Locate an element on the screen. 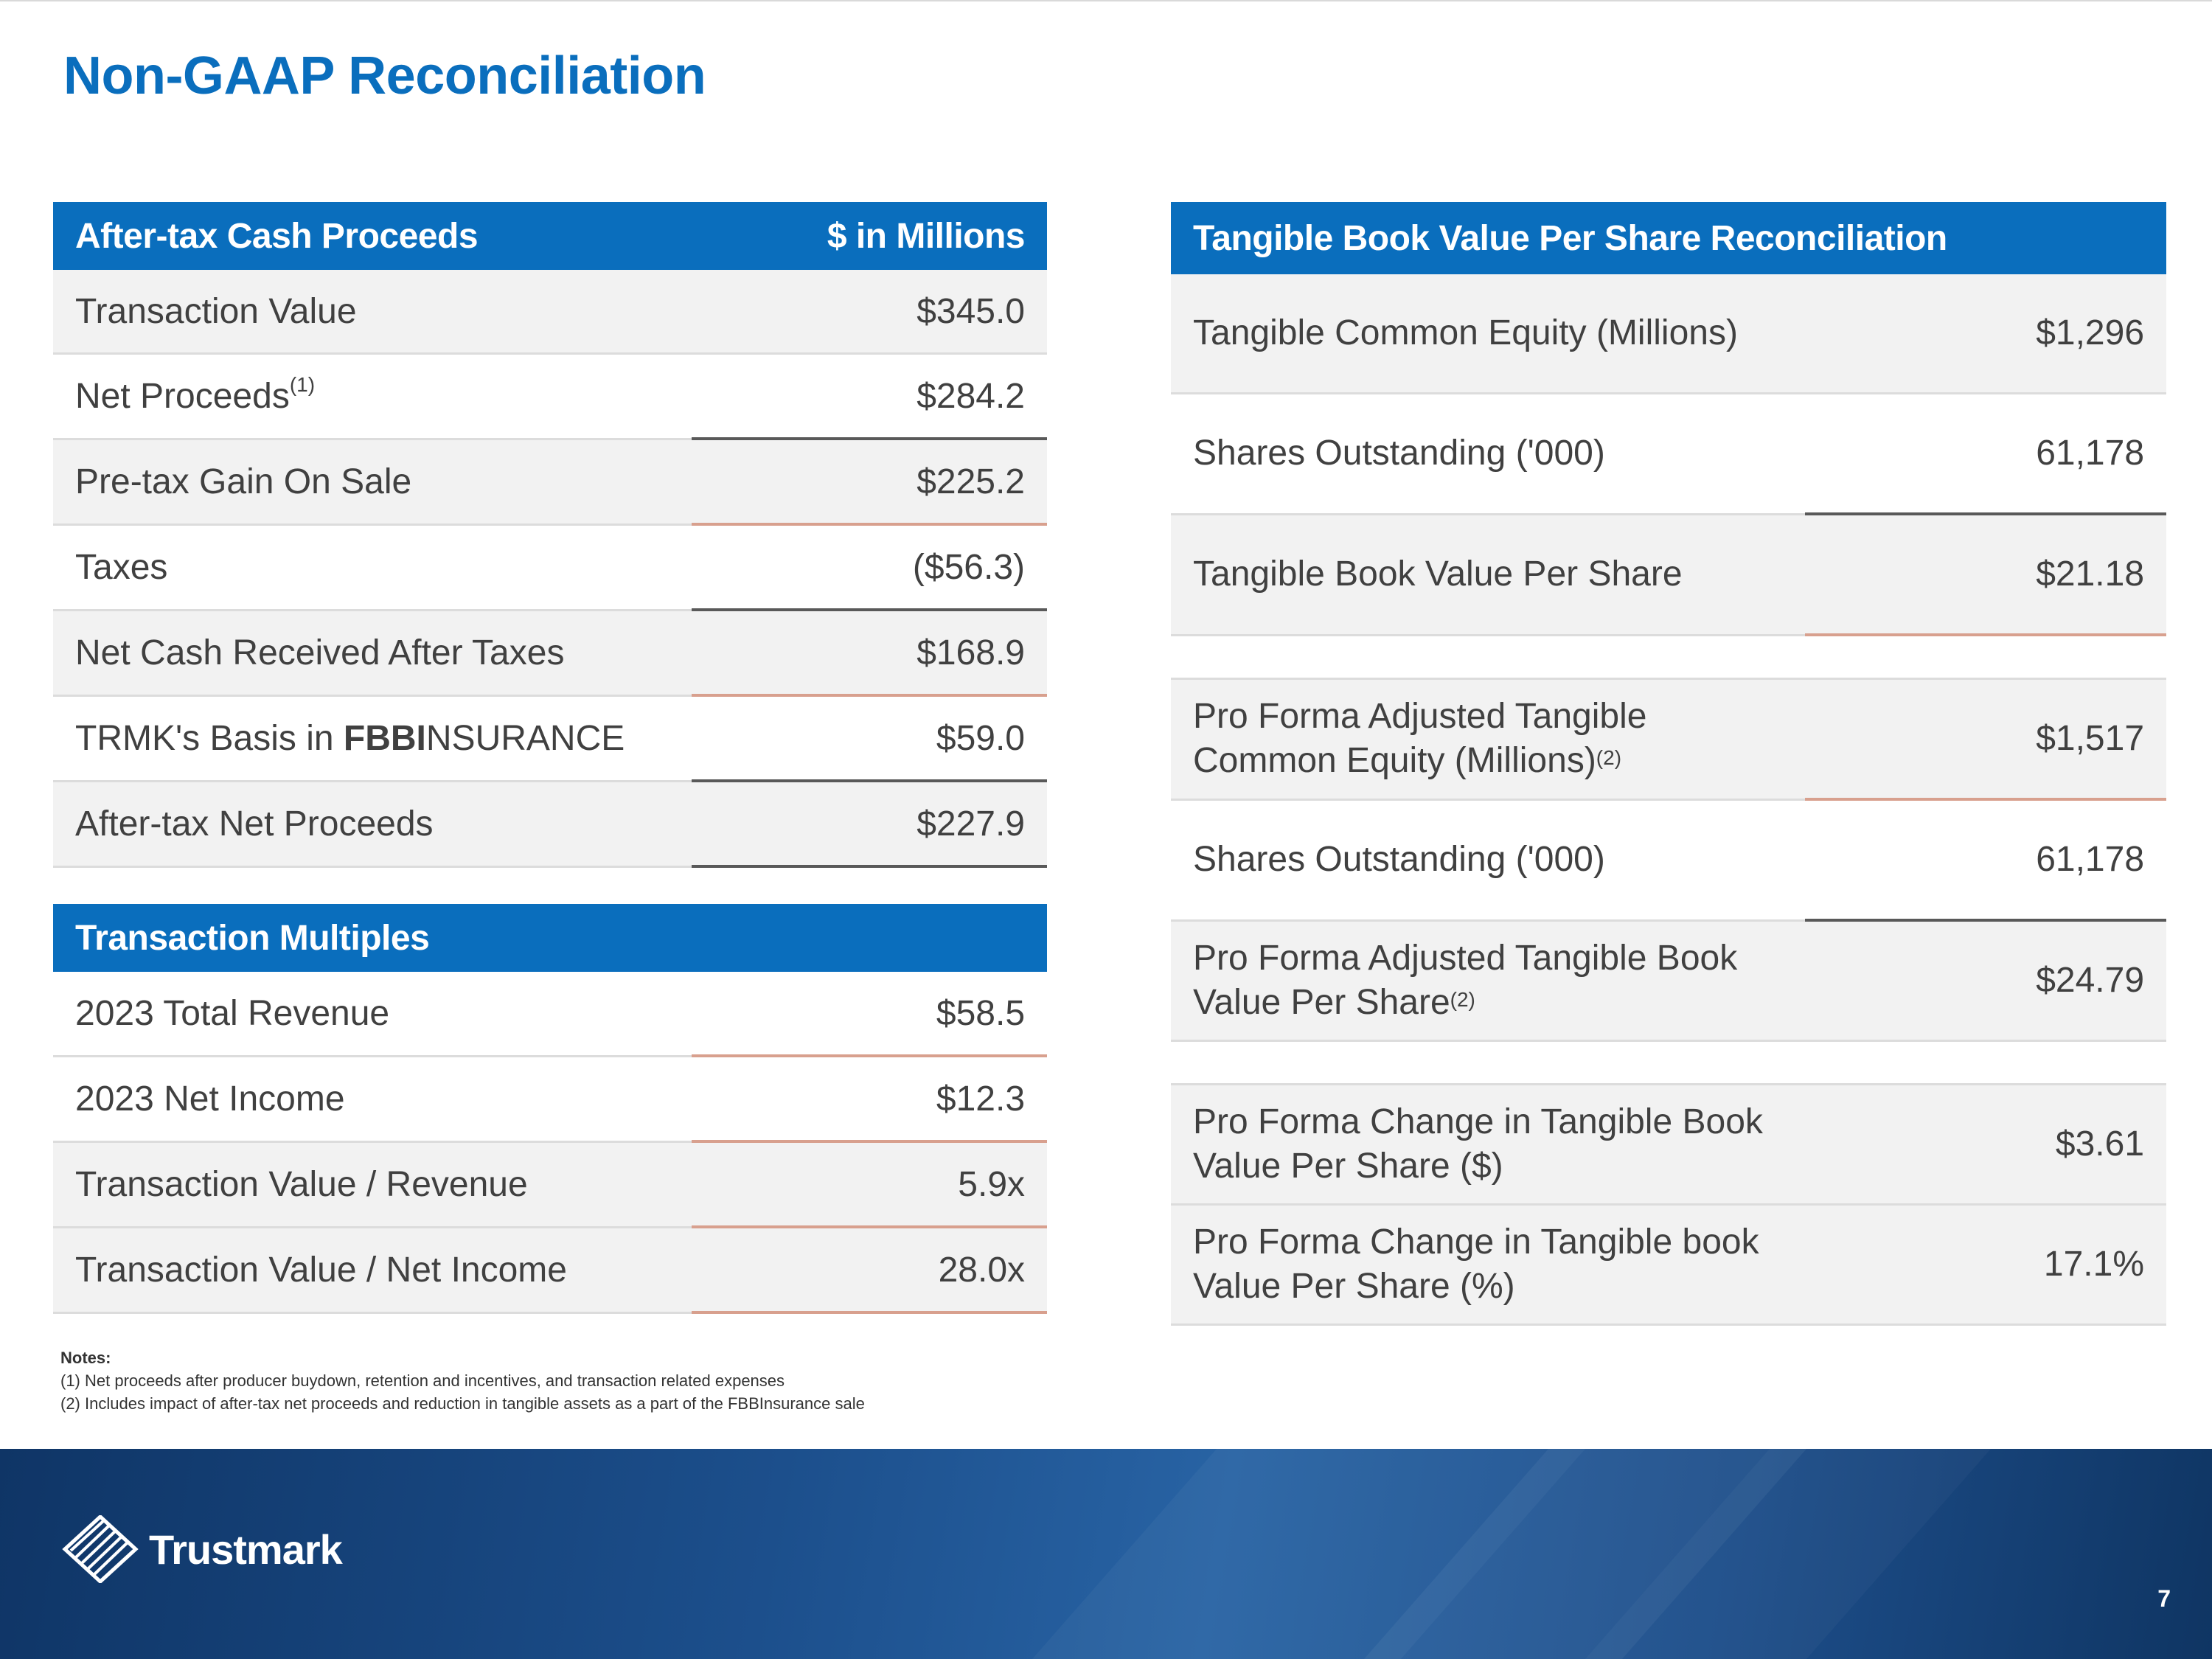  row-label: TRMK's Basis in FBBINSURANCE is located at coordinates (372, 738).